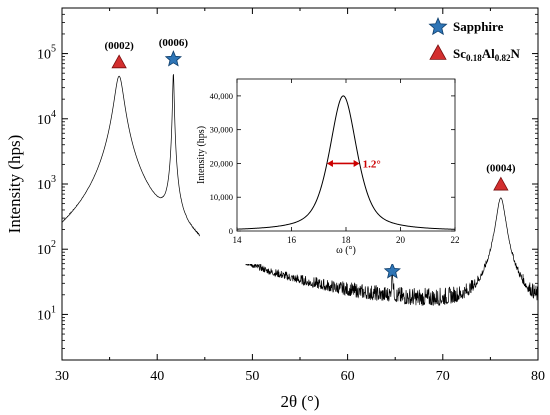  I want to click on inset-x-tick-label: 18, so click(347, 240).